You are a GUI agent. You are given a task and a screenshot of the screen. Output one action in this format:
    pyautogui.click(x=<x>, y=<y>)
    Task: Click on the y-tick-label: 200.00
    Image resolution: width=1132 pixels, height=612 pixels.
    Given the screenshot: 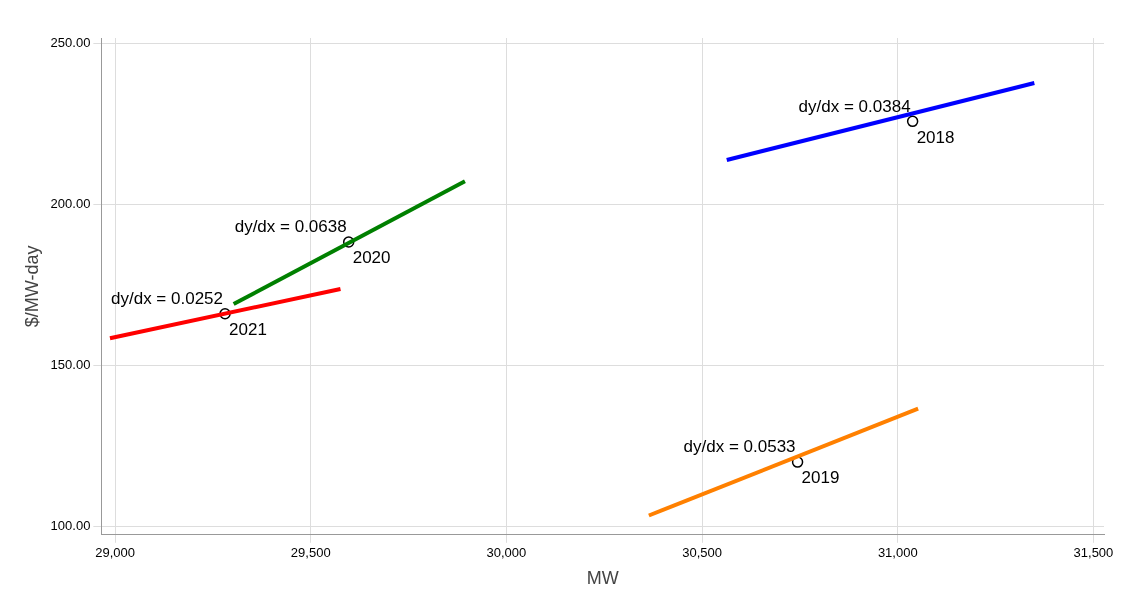 What is the action you would take?
    pyautogui.click(x=70, y=203)
    